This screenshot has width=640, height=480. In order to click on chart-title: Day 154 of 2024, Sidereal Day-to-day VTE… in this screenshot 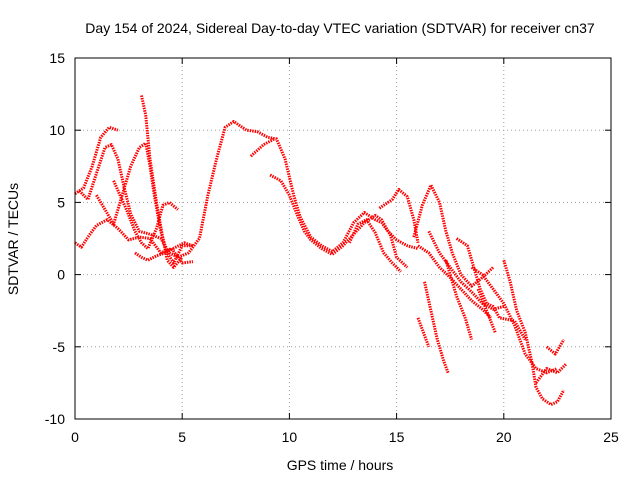, I will do `click(340, 28)`.